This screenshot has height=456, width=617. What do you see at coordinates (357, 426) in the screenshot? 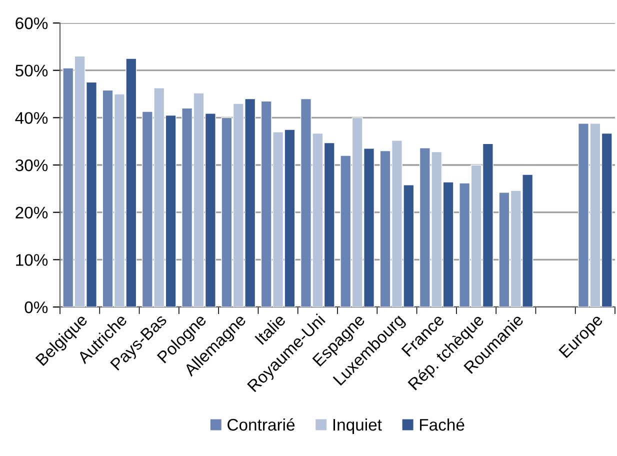
I see `legend-label: Inquiet` at bounding box center [357, 426].